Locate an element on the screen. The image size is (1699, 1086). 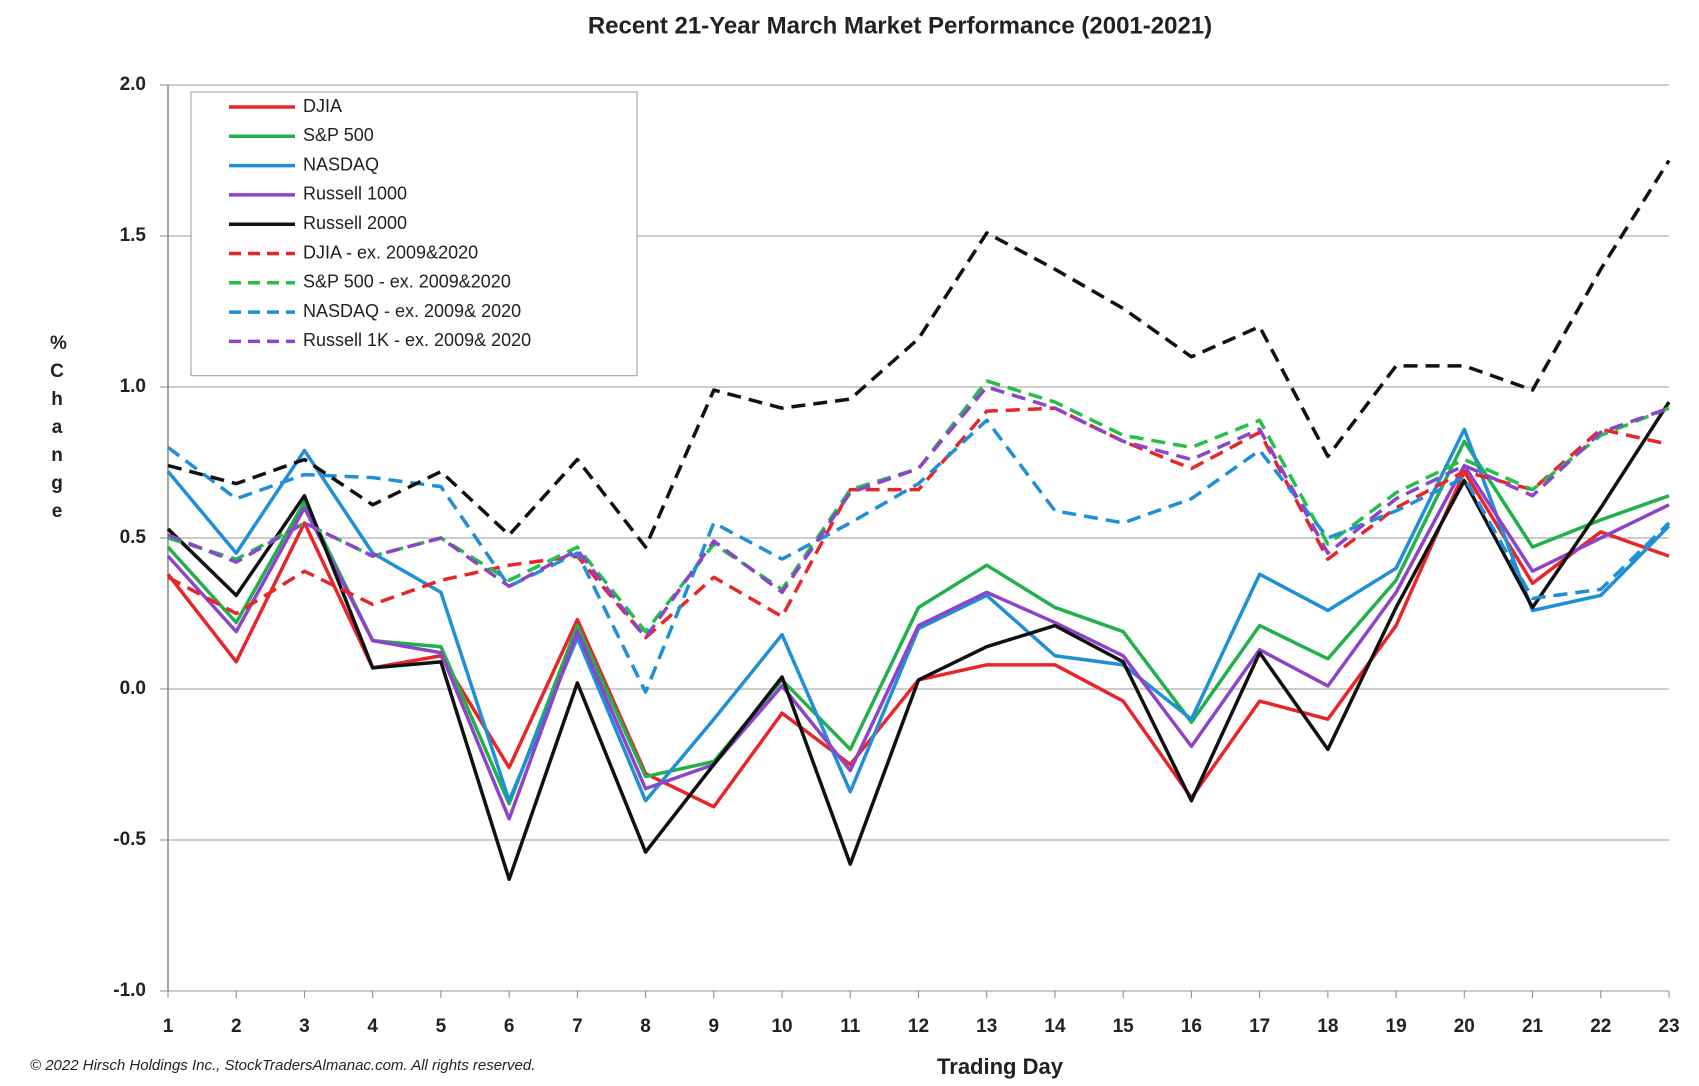
y-tick-label: 2.0 is located at coordinates (133, 84).